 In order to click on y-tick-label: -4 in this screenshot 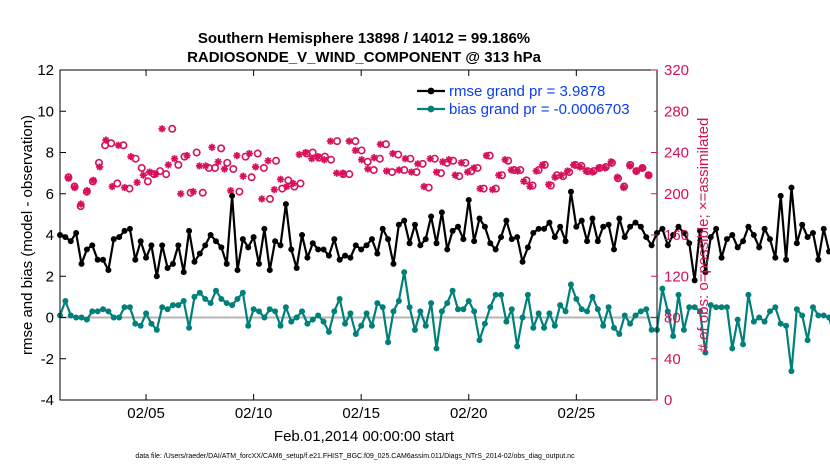, I will do `click(47, 400)`.